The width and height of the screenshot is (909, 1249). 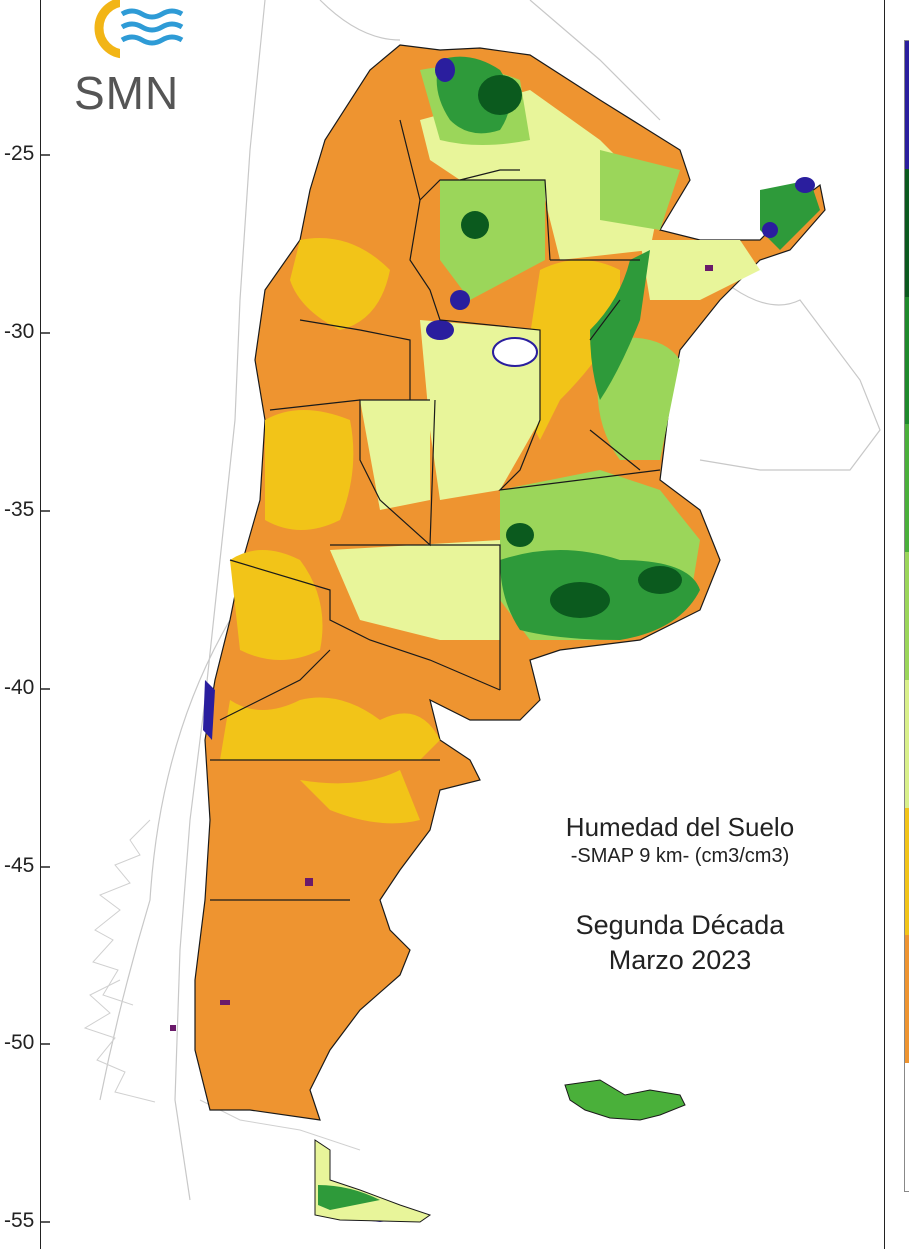 What do you see at coordinates (680, 856) in the screenshot?
I see `title-line-2: -SMAP 9 km- (cm3/cm3)` at bounding box center [680, 856].